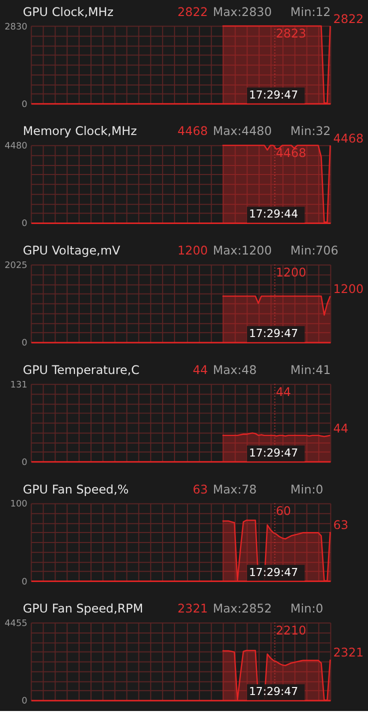 This screenshot has height=722, width=368. Describe the element at coordinates (16, 147) in the screenshot. I see `y-tick-label: 4480` at that location.